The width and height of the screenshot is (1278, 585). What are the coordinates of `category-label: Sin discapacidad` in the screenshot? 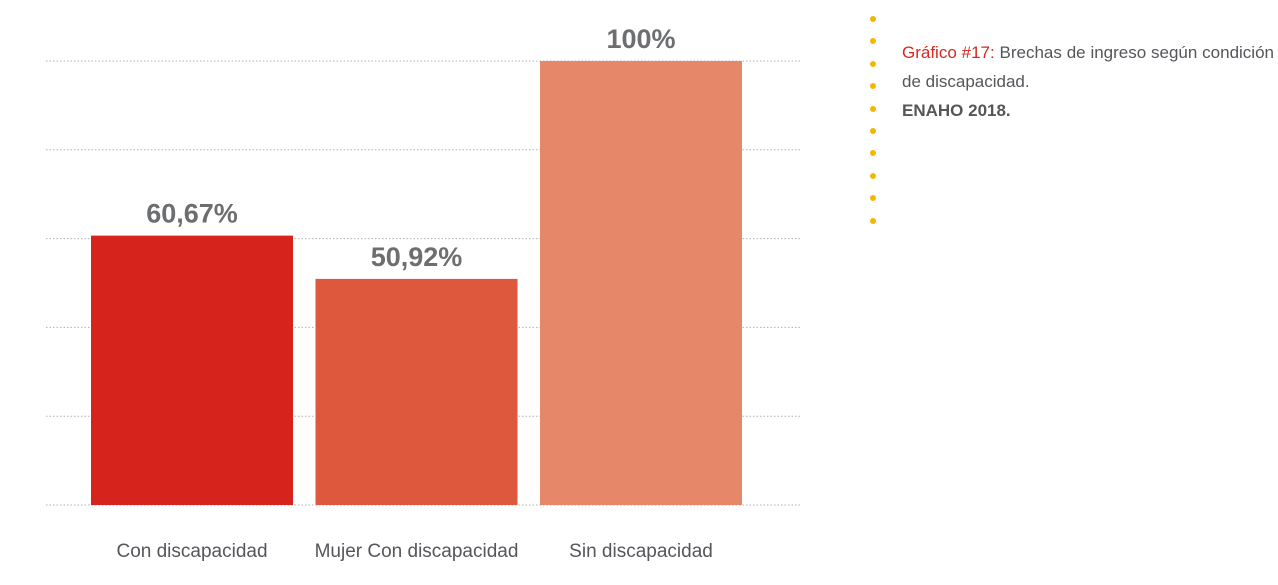 It's located at (641, 551).